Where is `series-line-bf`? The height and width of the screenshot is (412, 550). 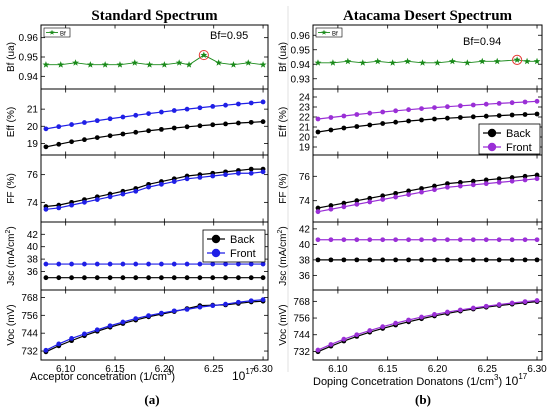
series-line-bf is located at coordinates (427, 61).